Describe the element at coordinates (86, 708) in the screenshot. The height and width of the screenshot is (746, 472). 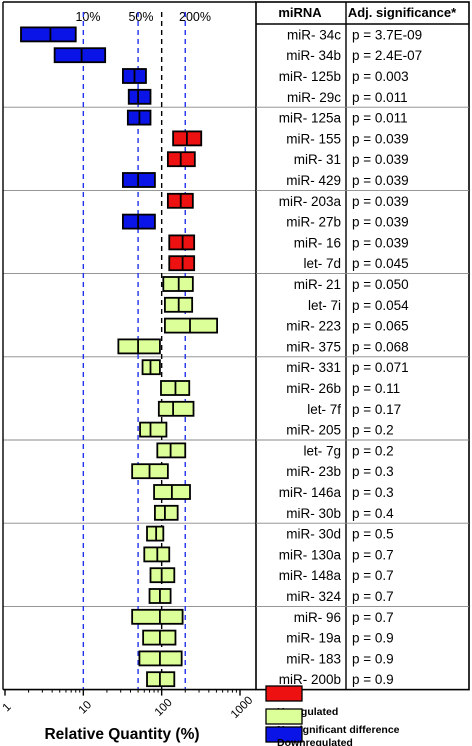
I see `x-tick-label: 10` at that location.